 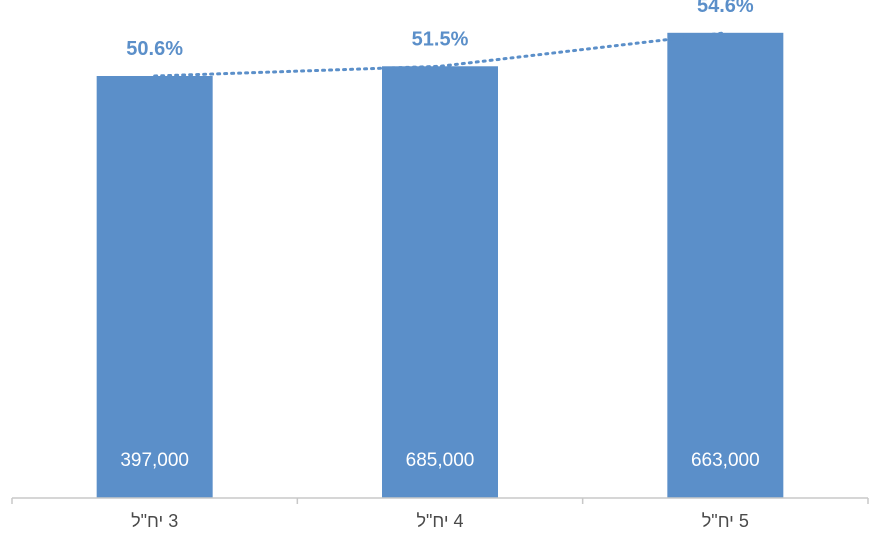 I want to click on x-tick-label-2: 4 יח"ל, so click(x=439, y=521).